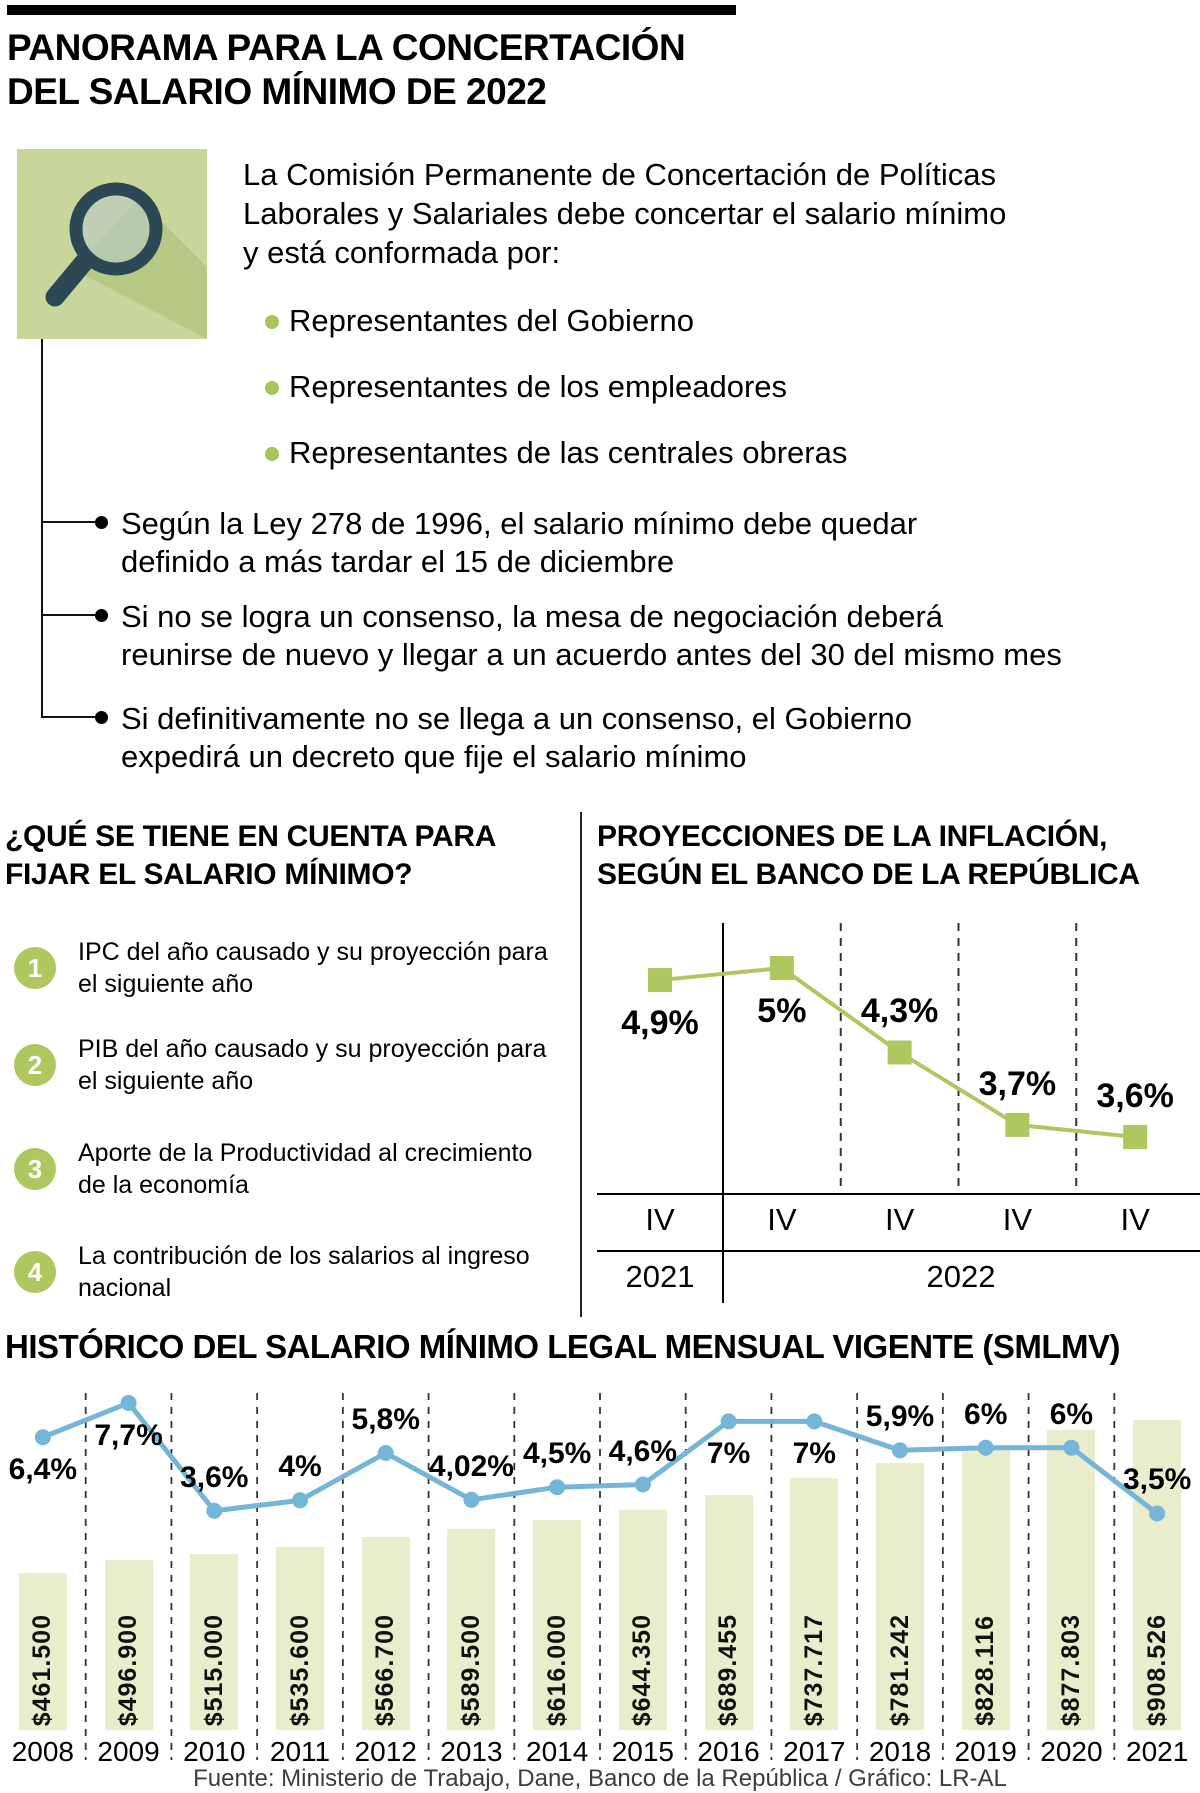 The width and height of the screenshot is (1200, 1793). Describe the element at coordinates (1071, 1751) in the screenshot. I see `history-year-label: 2020` at that location.